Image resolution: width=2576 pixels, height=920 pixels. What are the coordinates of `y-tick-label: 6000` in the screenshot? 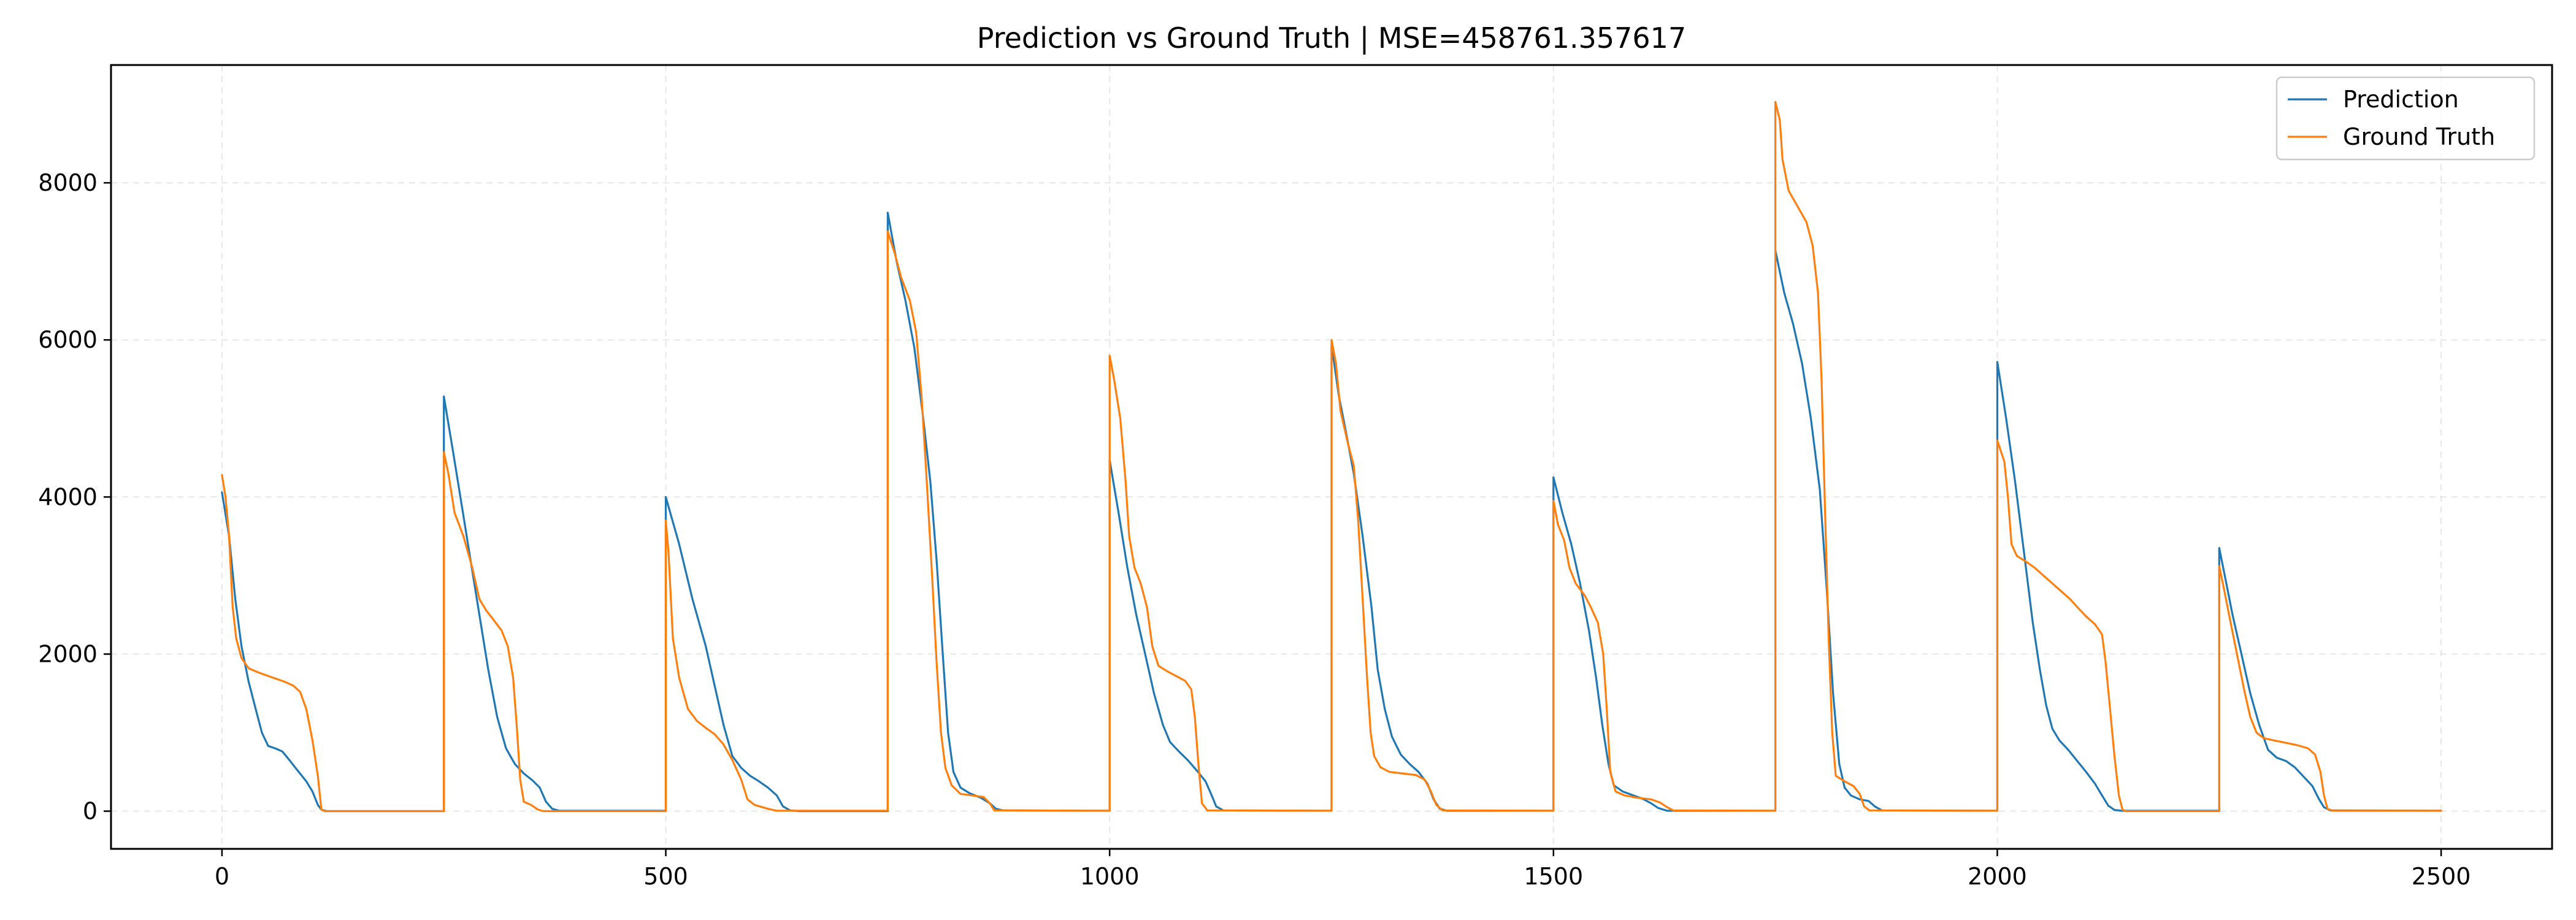 It's located at (68, 339).